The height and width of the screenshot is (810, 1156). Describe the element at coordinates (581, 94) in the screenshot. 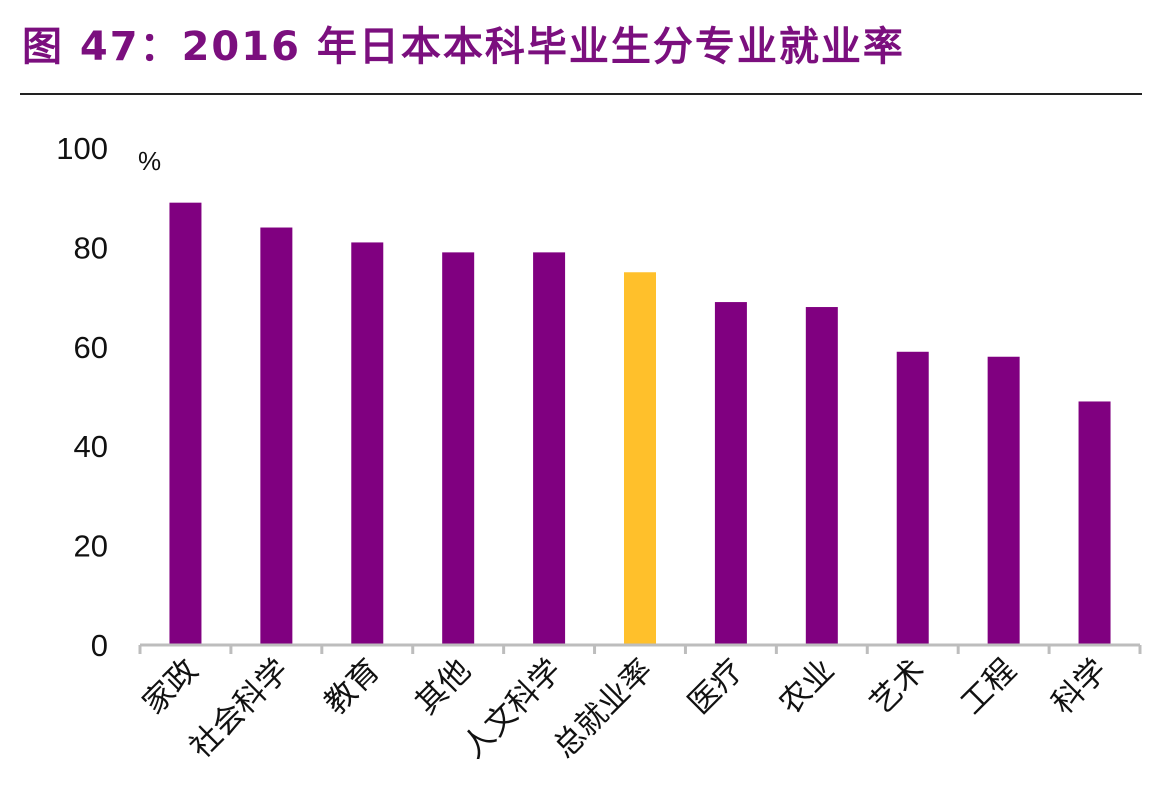

I see `title-divider` at that location.